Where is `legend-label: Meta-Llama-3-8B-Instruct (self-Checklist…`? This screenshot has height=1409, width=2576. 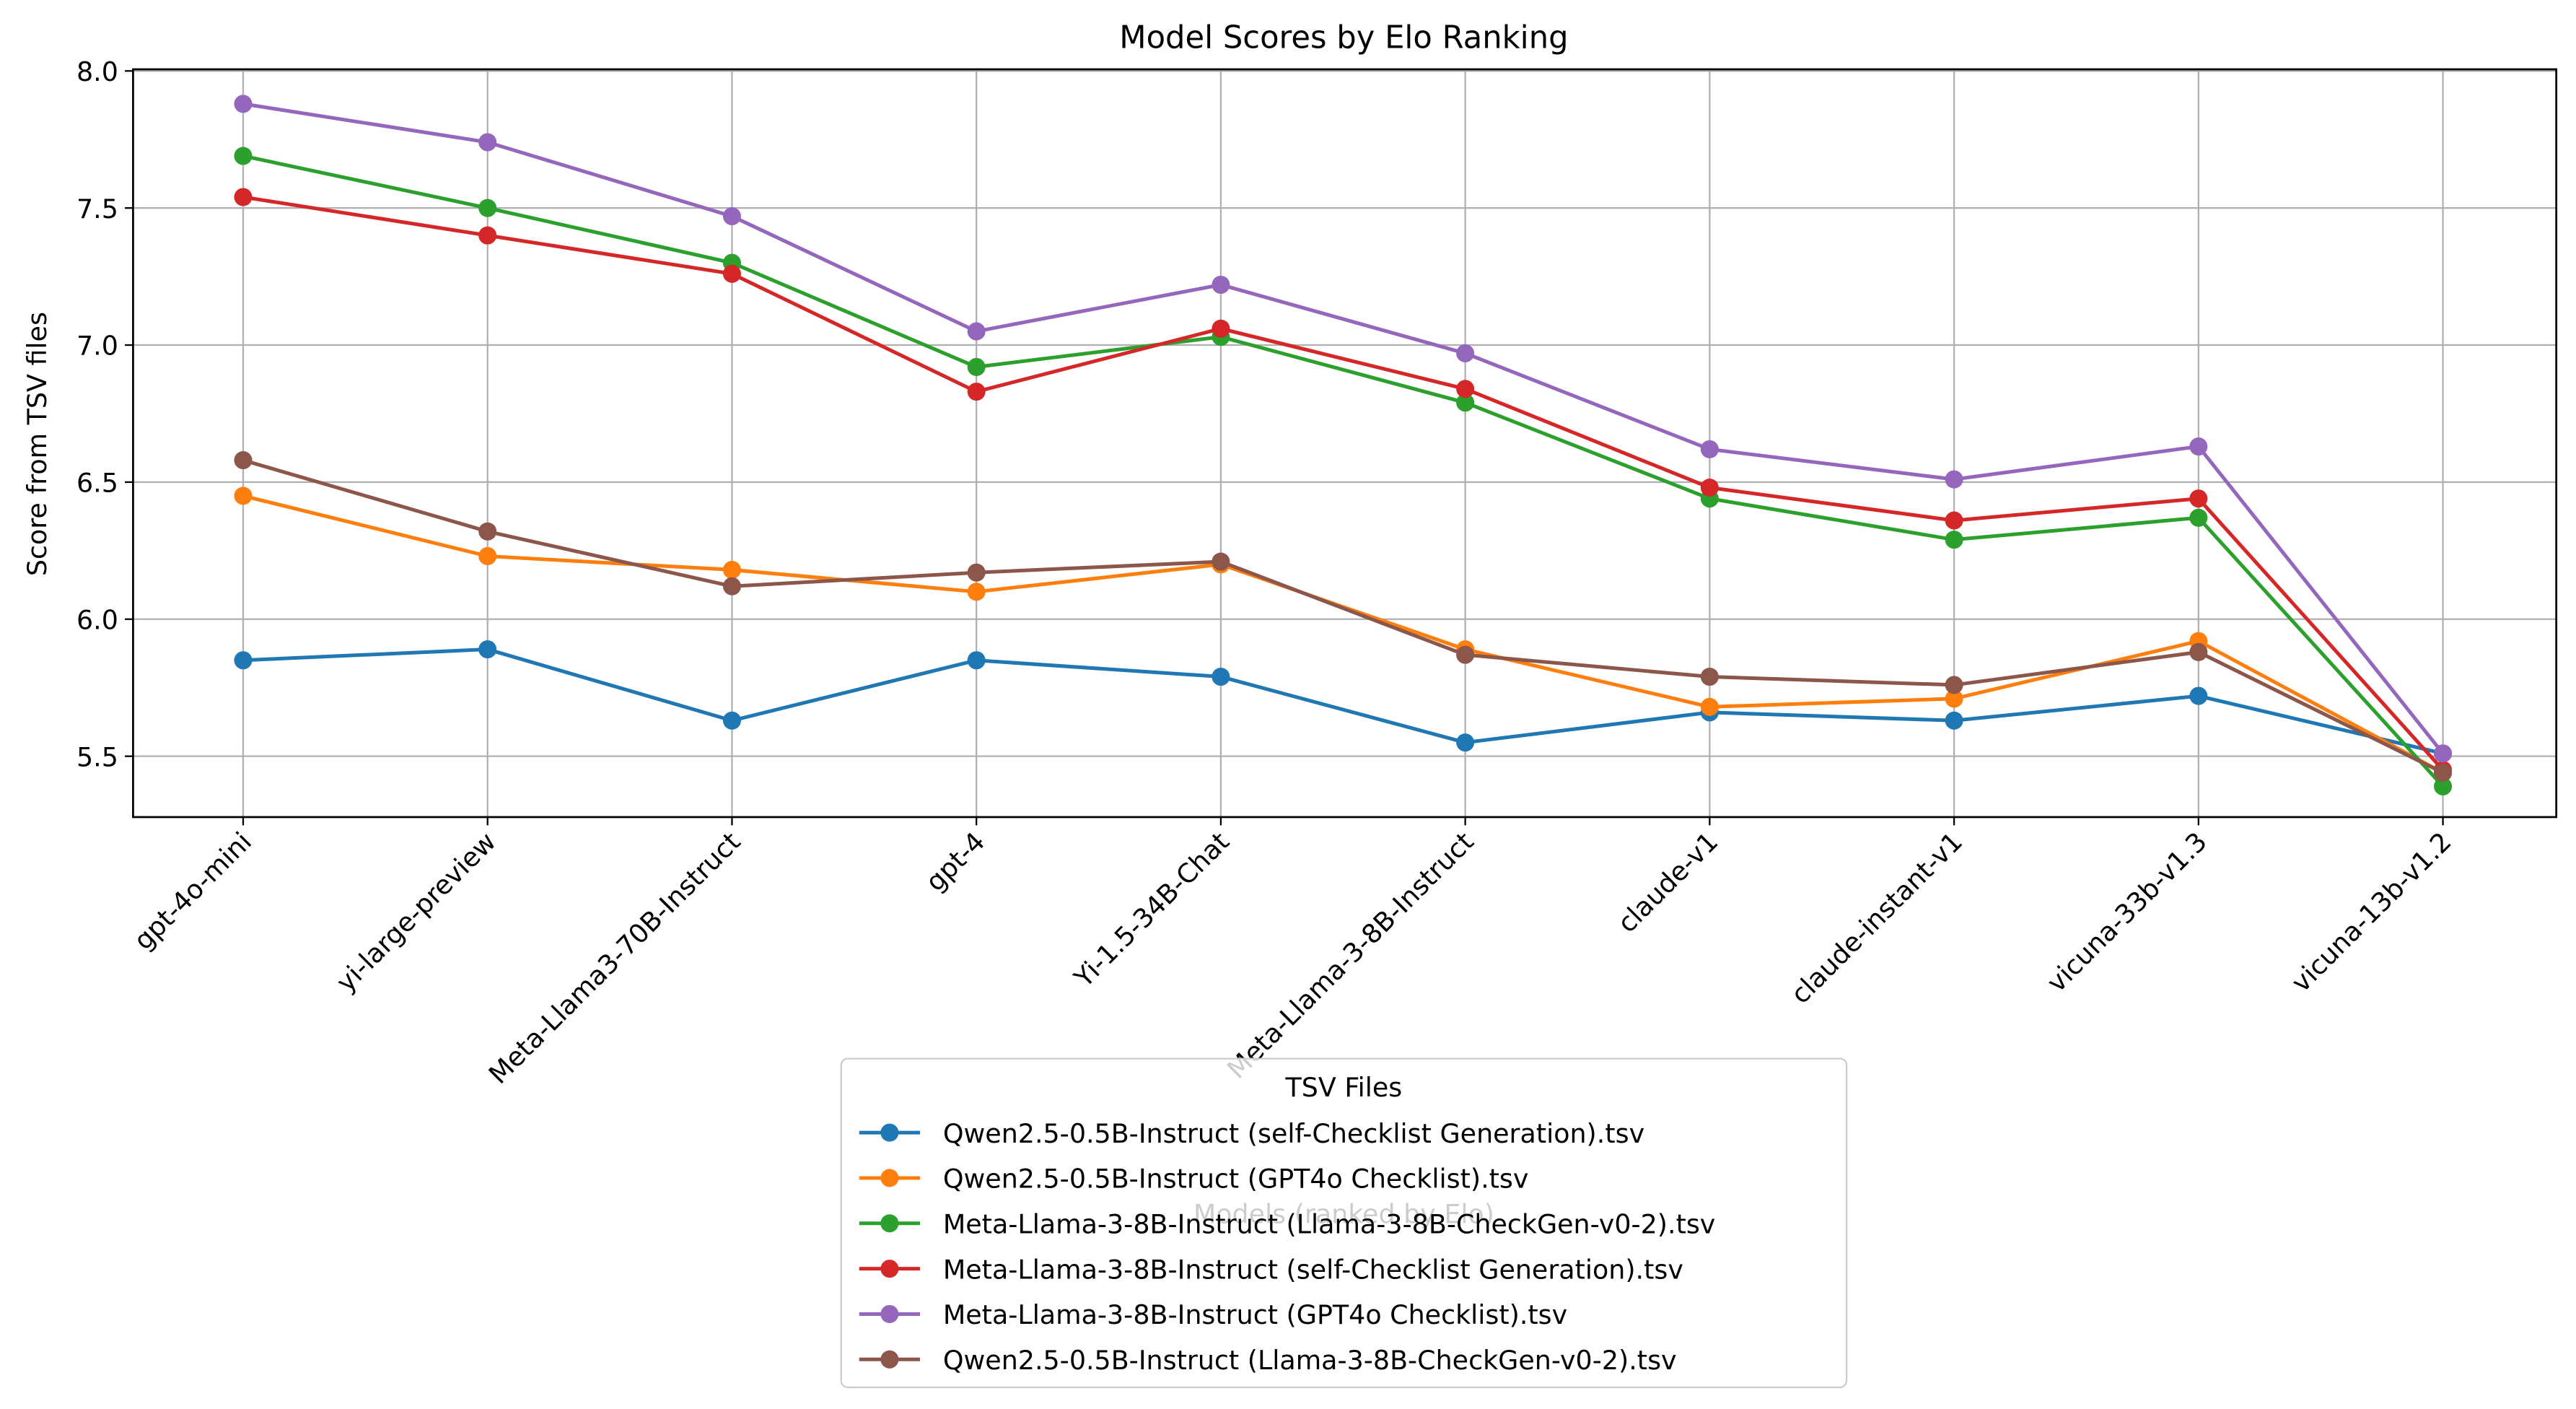 legend-label: Meta-Llama-3-8B-Instruct (self-Checklist… is located at coordinates (1313, 1269).